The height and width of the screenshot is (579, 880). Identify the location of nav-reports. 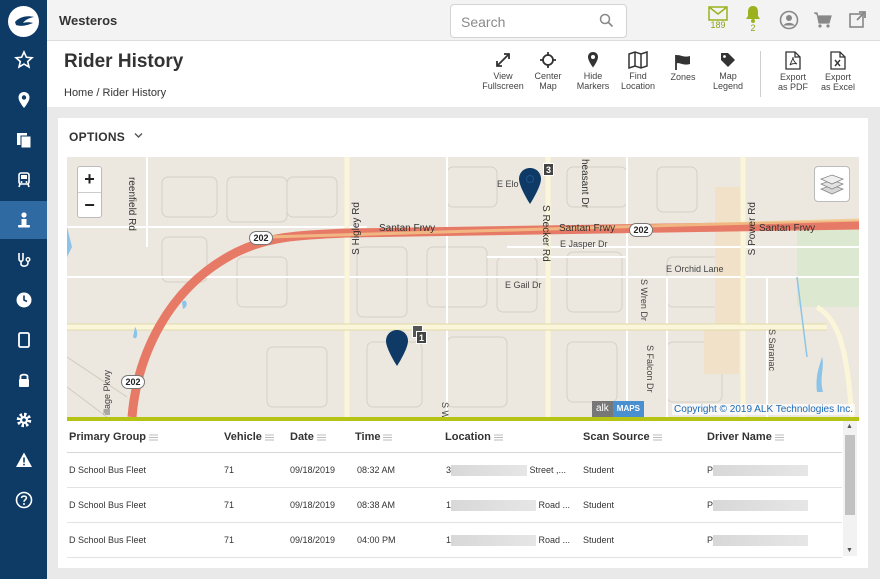
(23, 140).